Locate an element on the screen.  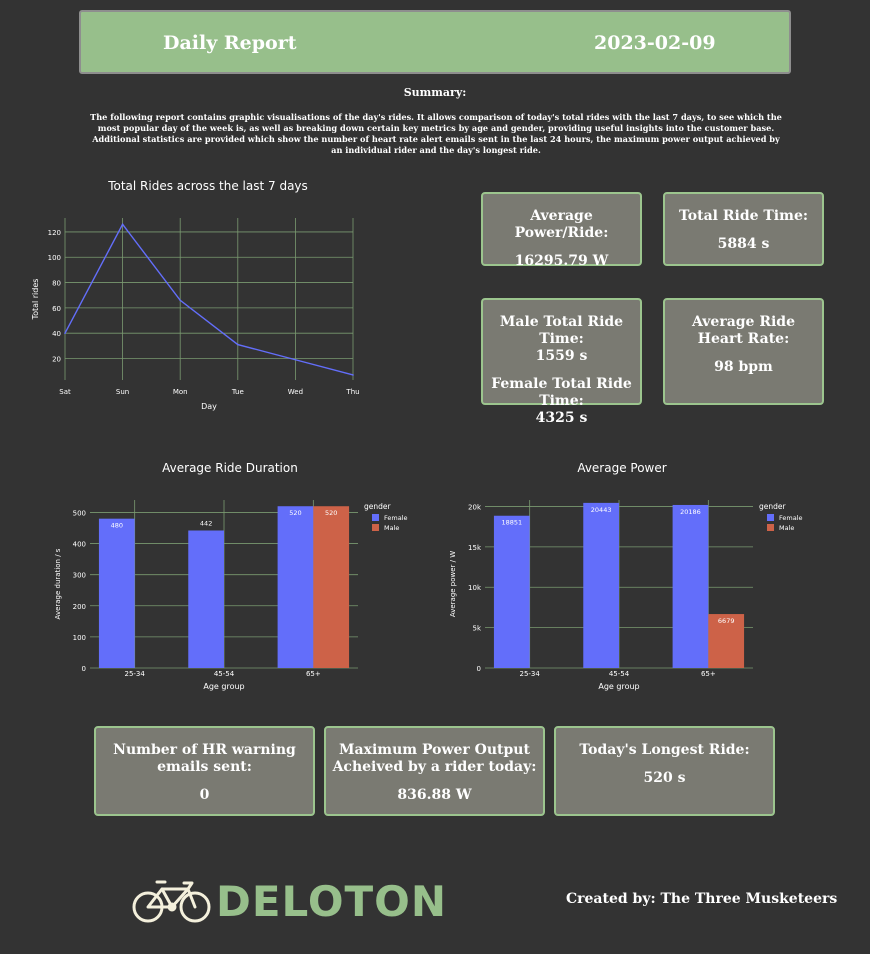
duration-legend-item: Female is located at coordinates (396, 518).